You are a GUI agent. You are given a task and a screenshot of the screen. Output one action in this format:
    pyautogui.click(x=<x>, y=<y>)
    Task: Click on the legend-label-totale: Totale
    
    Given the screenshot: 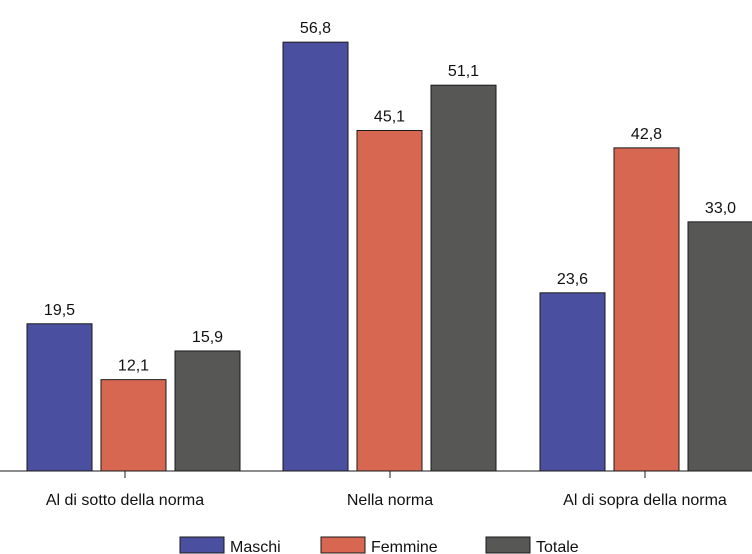 What is the action you would take?
    pyautogui.click(x=557, y=546)
    